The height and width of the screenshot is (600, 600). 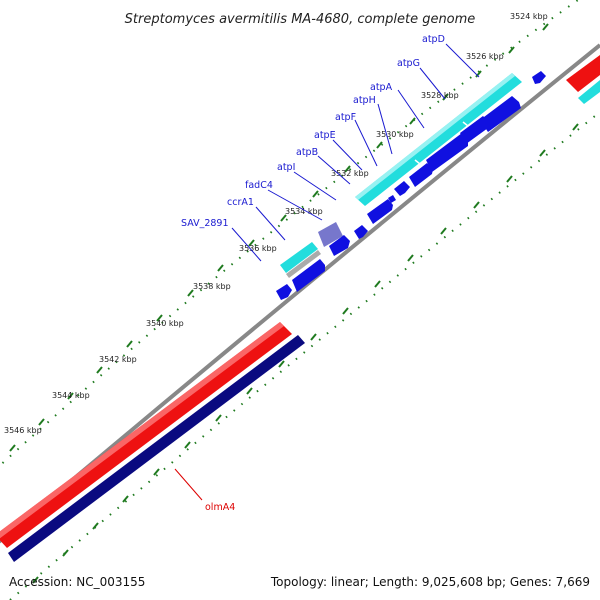 I want to click on scale-label: 3538 kbp, so click(x=212, y=286).